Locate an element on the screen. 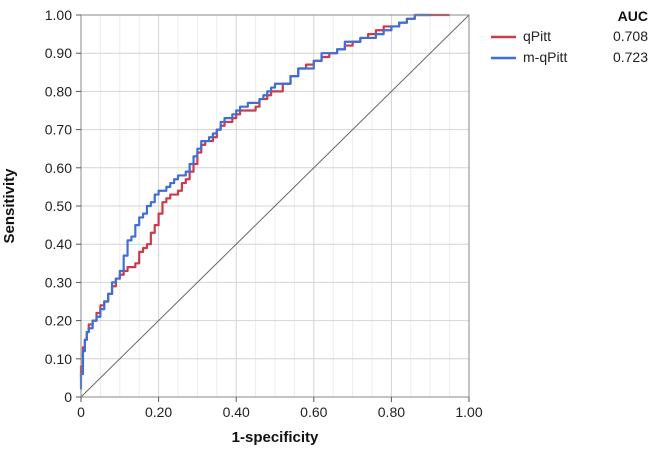 The width and height of the screenshot is (658, 458). x-tick-label: 0 is located at coordinates (81, 412).